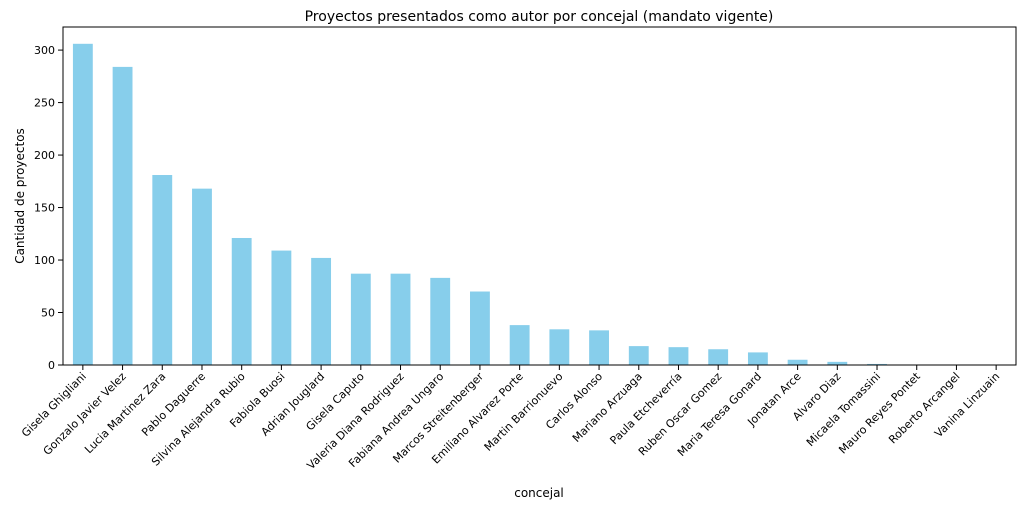 This screenshot has height=509, width=1024. Describe the element at coordinates (539, 493) in the screenshot. I see `x-axis-label: concejal` at that location.